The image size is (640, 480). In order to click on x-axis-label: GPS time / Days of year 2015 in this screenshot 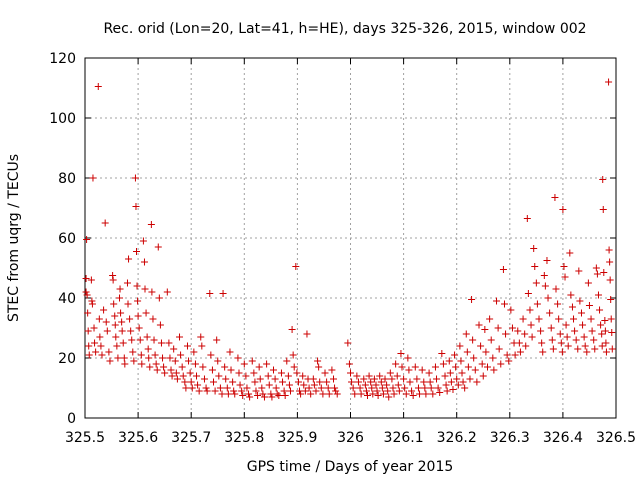, I will do `click(350, 467)`.